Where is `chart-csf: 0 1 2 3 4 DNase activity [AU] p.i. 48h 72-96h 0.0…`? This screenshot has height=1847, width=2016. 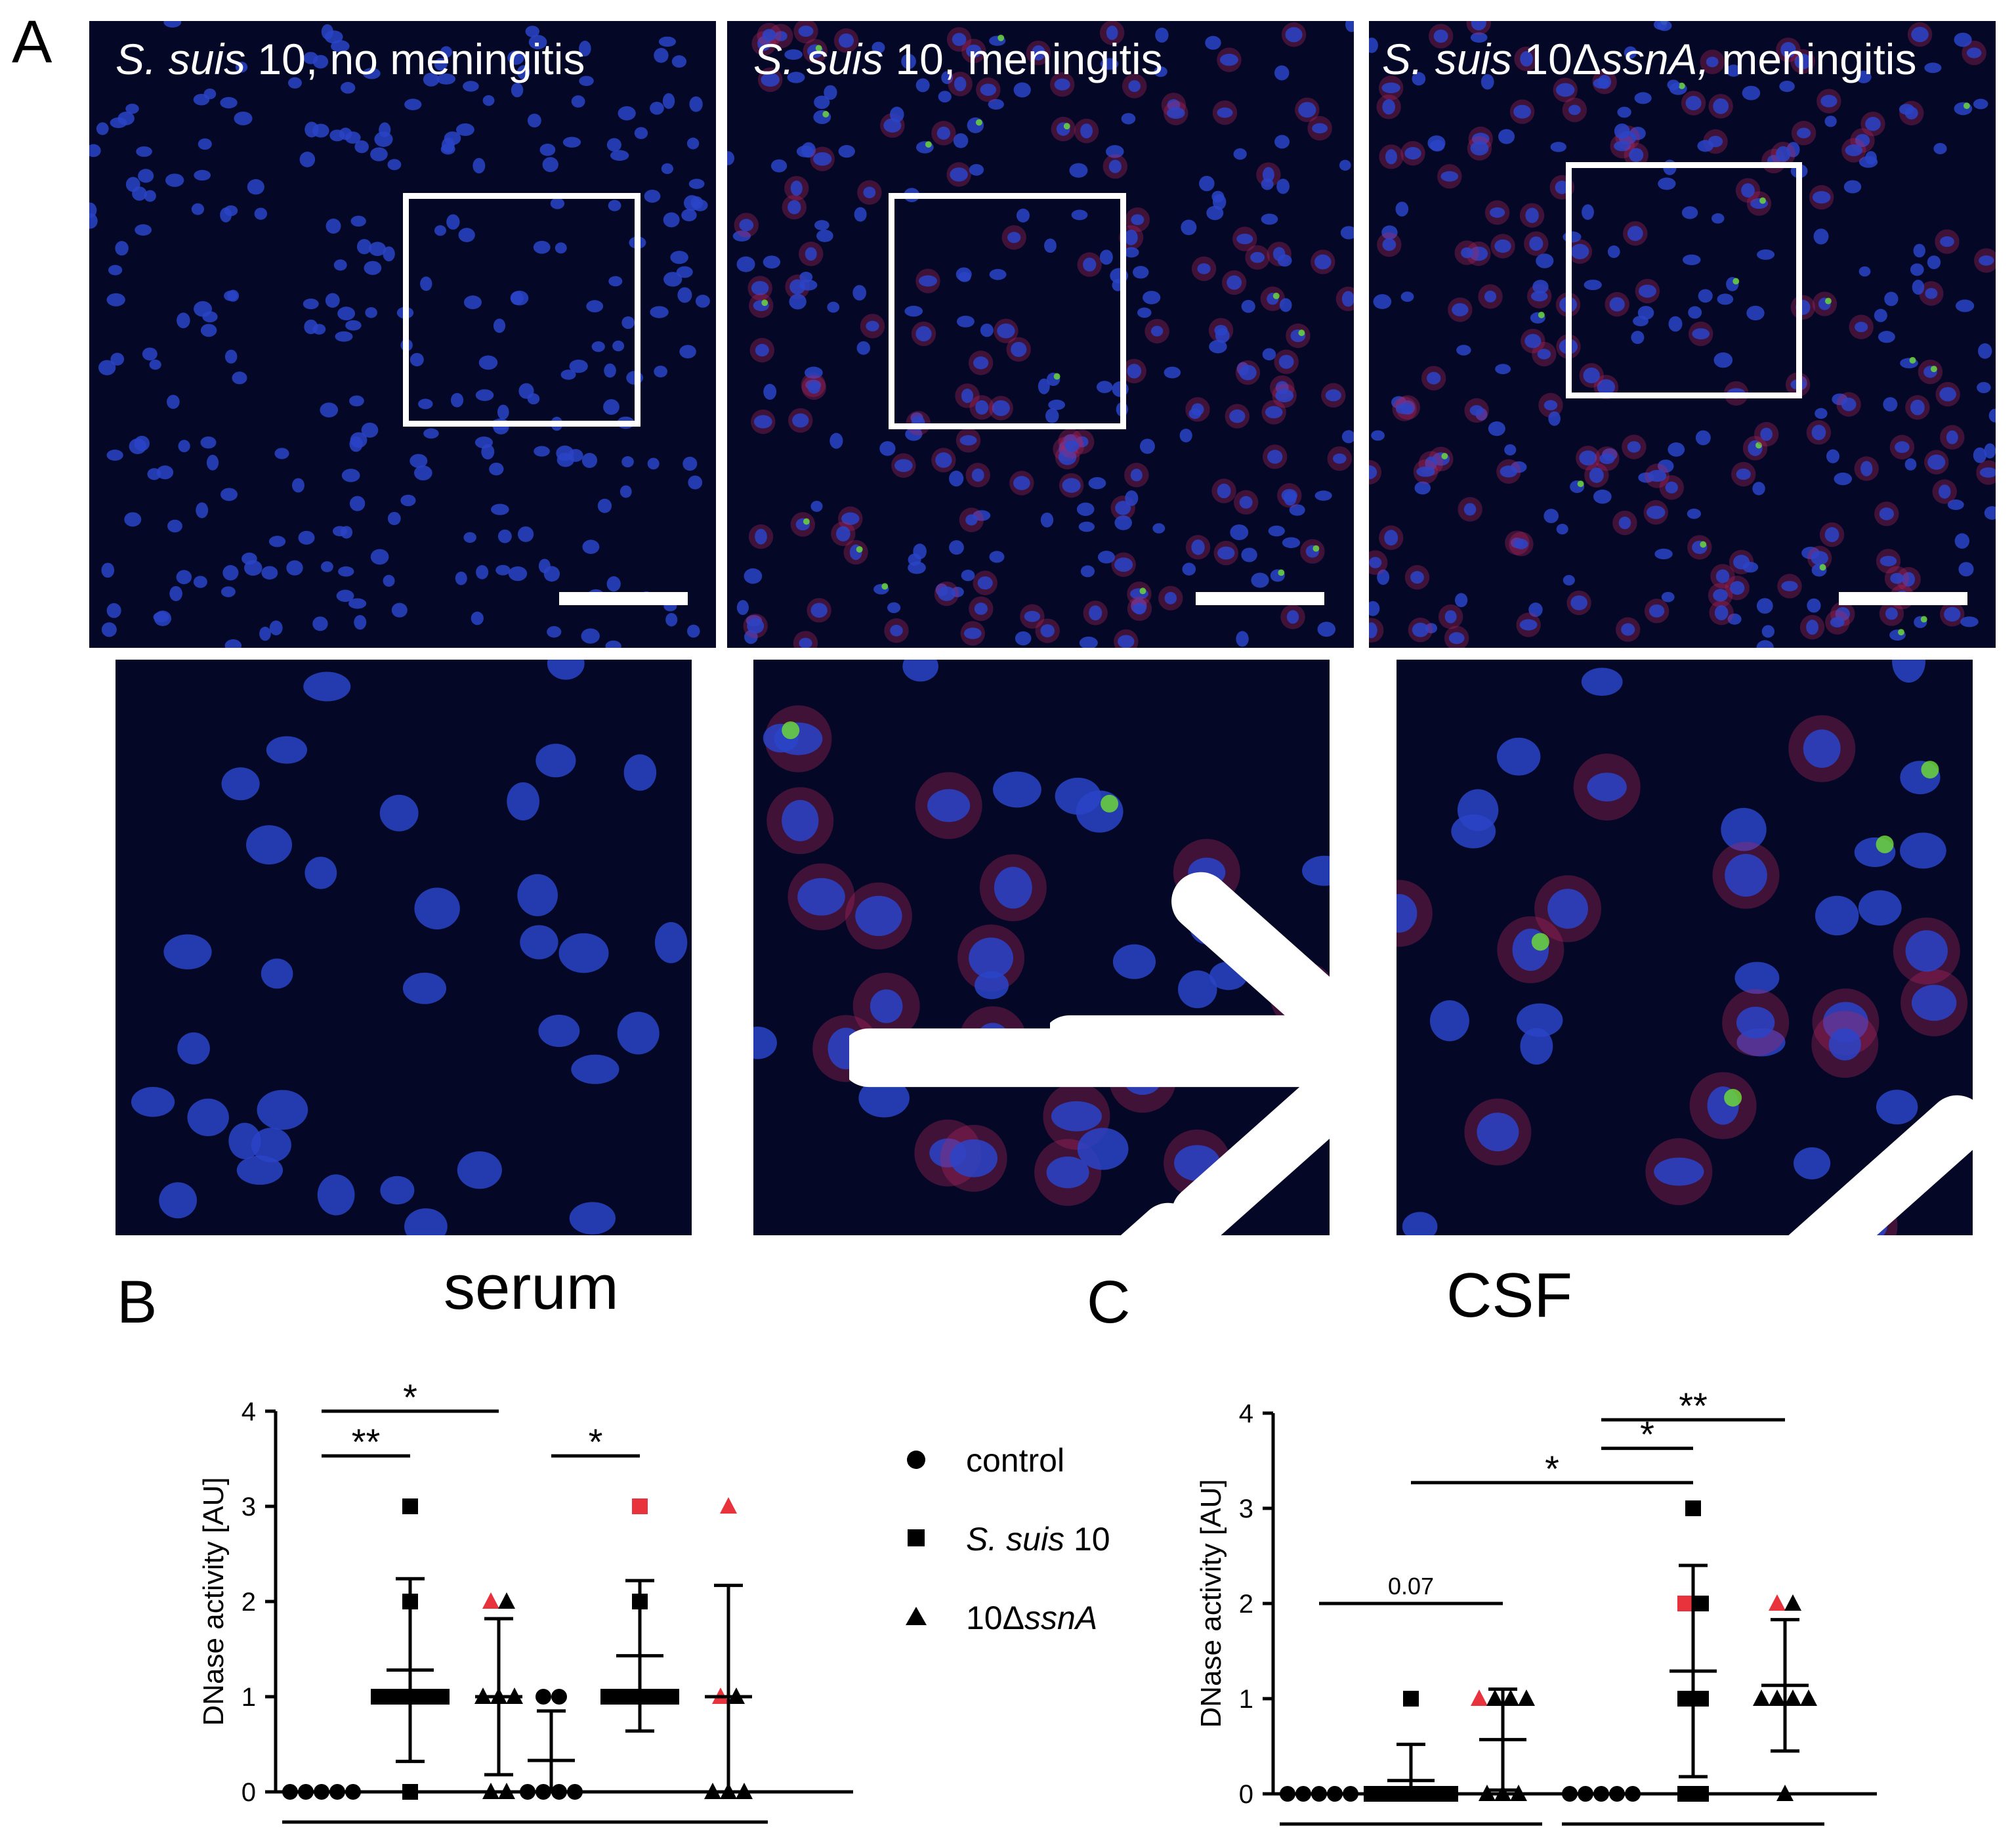 chart-csf: 0 1 2 3 4 DNase activity [AU] p.i. 48h 72-96h 0.0… is located at coordinates (1536, 1611).